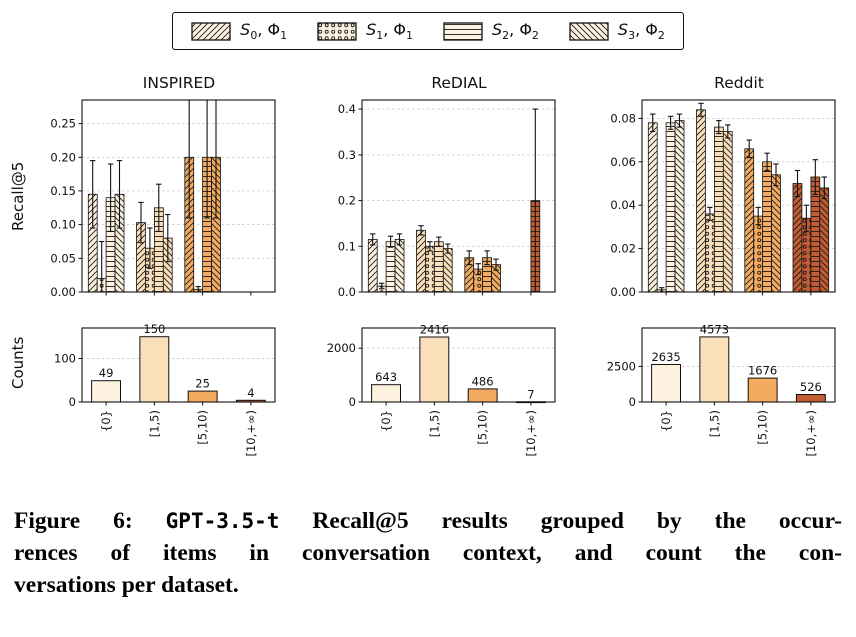 The image size is (856, 637). I want to click on svg-text: 2635, so click(665, 357).